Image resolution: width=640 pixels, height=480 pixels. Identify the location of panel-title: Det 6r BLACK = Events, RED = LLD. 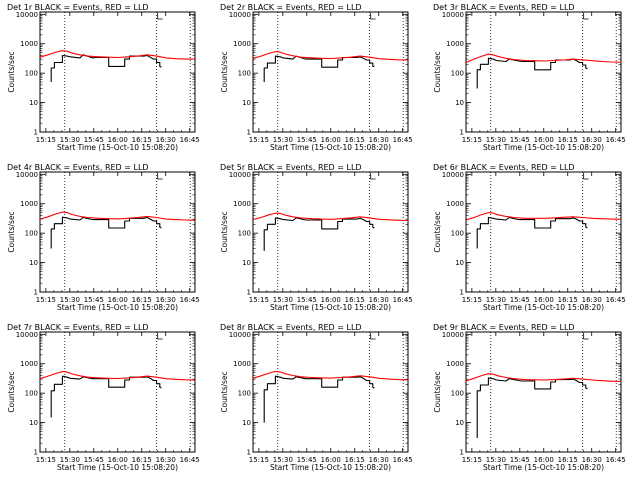
(504, 167).